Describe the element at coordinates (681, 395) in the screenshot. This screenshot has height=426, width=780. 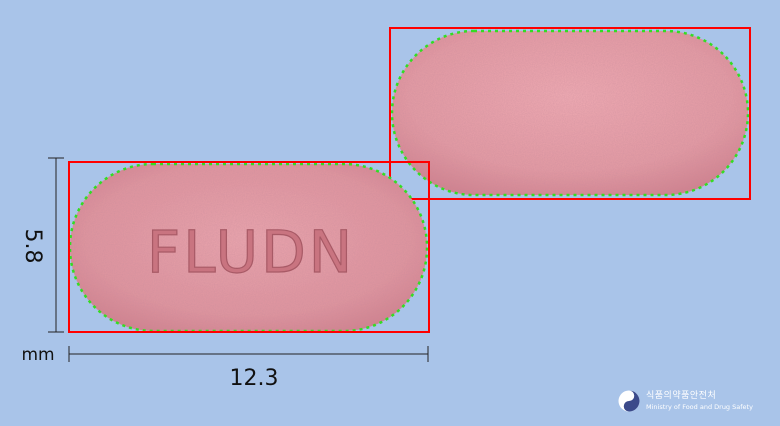
I see `ministry-name-korean: 식품의약품안전처` at that location.